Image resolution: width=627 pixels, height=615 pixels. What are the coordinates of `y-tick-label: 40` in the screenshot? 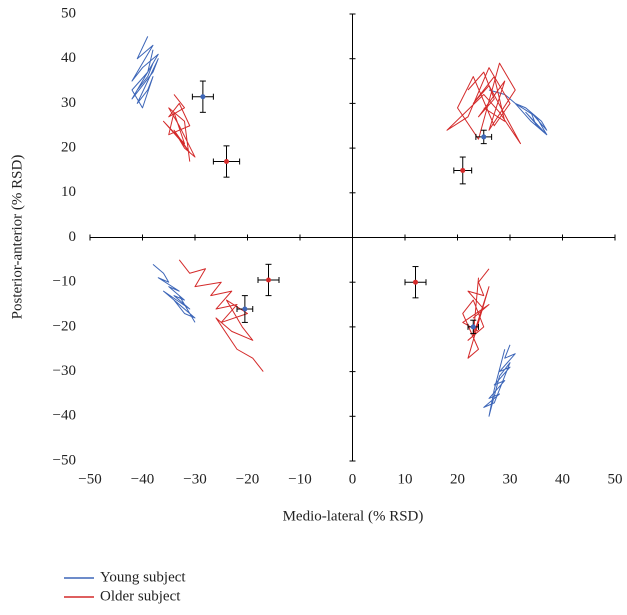 It's located at (68, 58).